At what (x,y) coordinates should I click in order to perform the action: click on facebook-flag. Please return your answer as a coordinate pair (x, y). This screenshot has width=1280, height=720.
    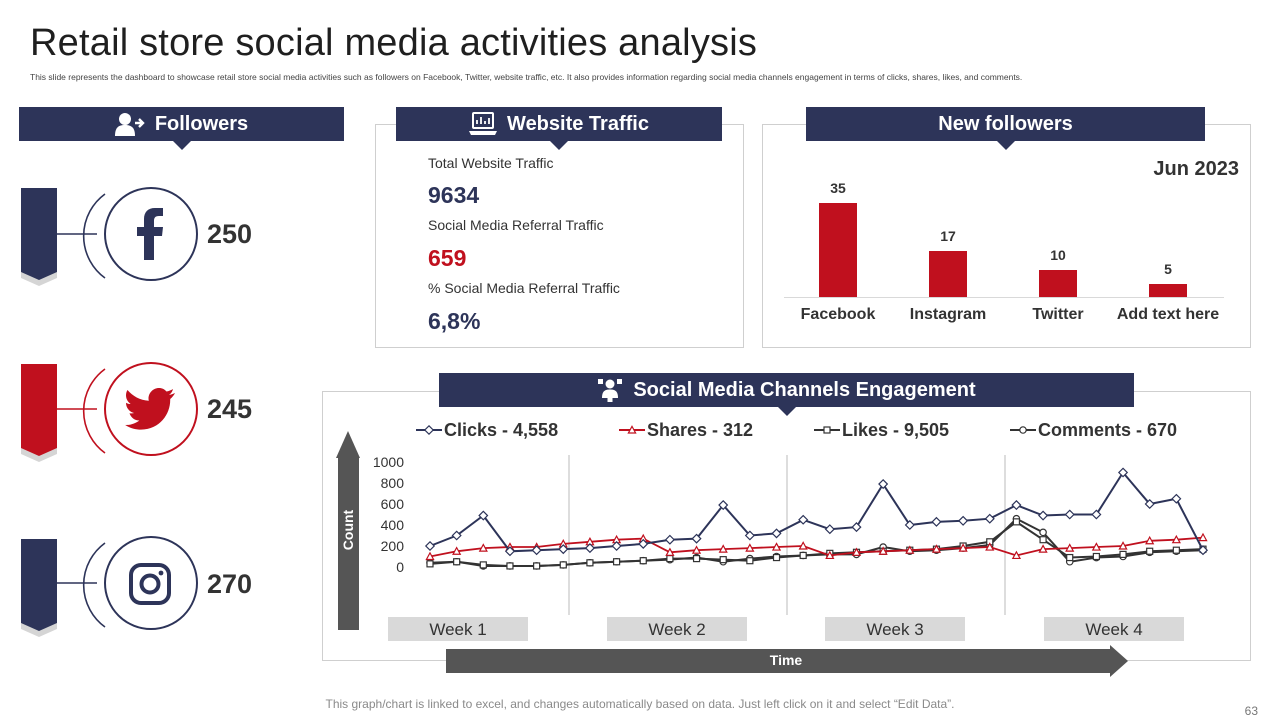
    Looking at the image, I should click on (39, 237).